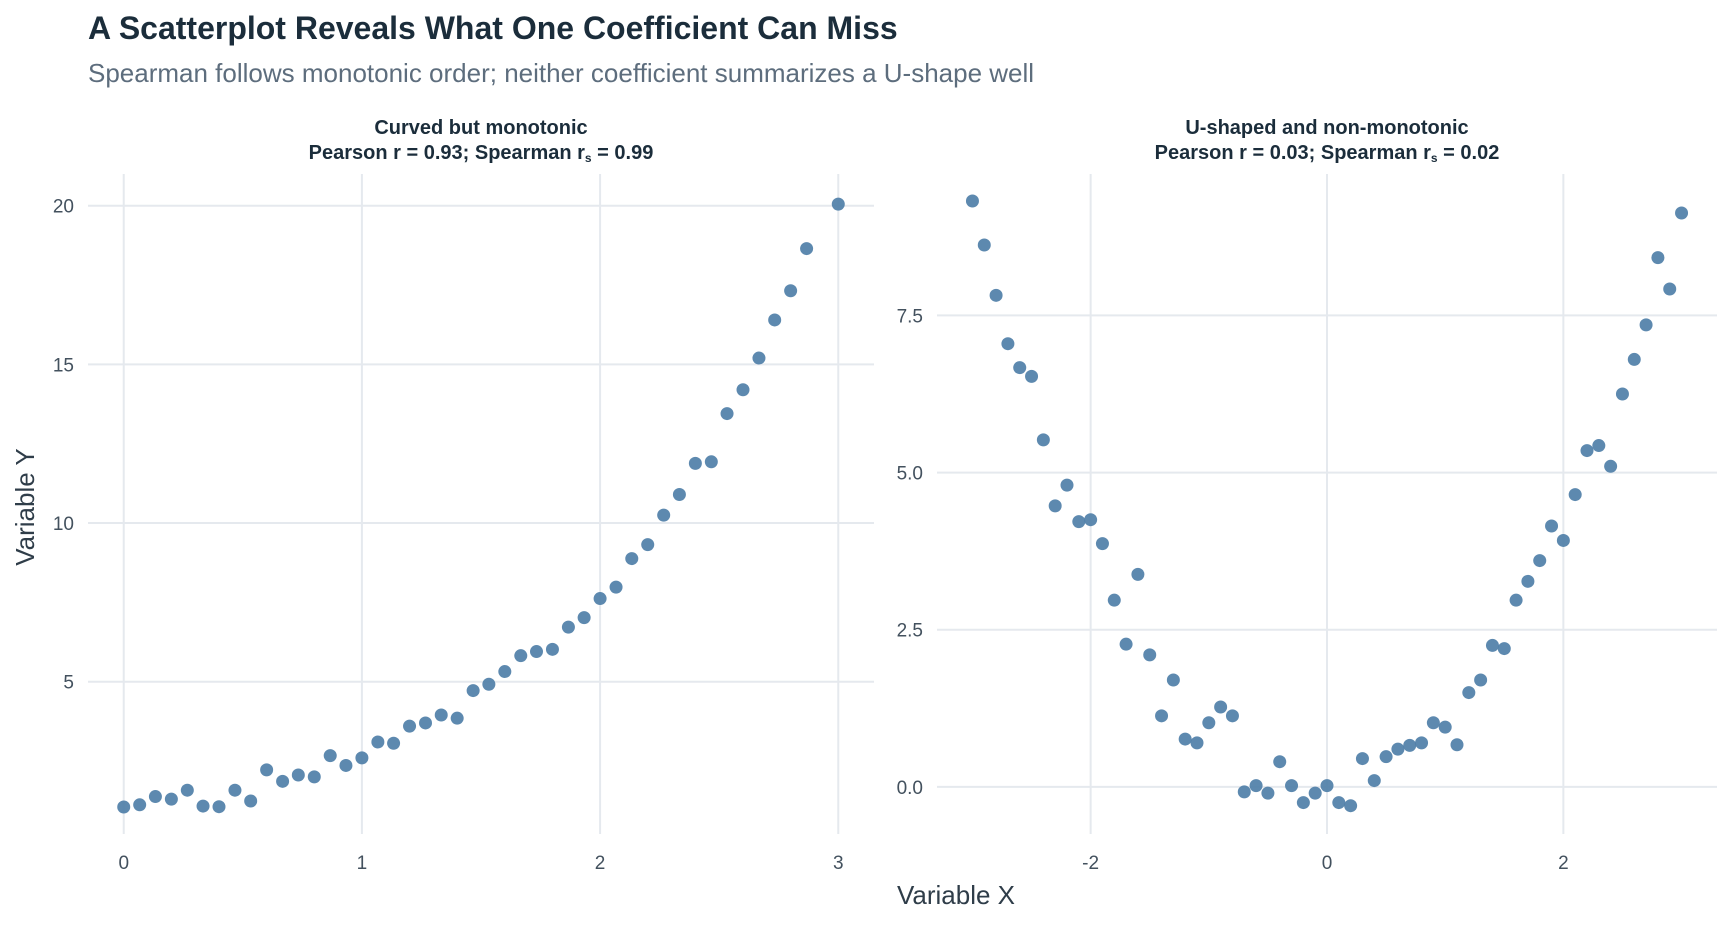 This screenshot has width=1728, height=926. What do you see at coordinates (63, 365) in the screenshot?
I see `y-tick-label: 15` at bounding box center [63, 365].